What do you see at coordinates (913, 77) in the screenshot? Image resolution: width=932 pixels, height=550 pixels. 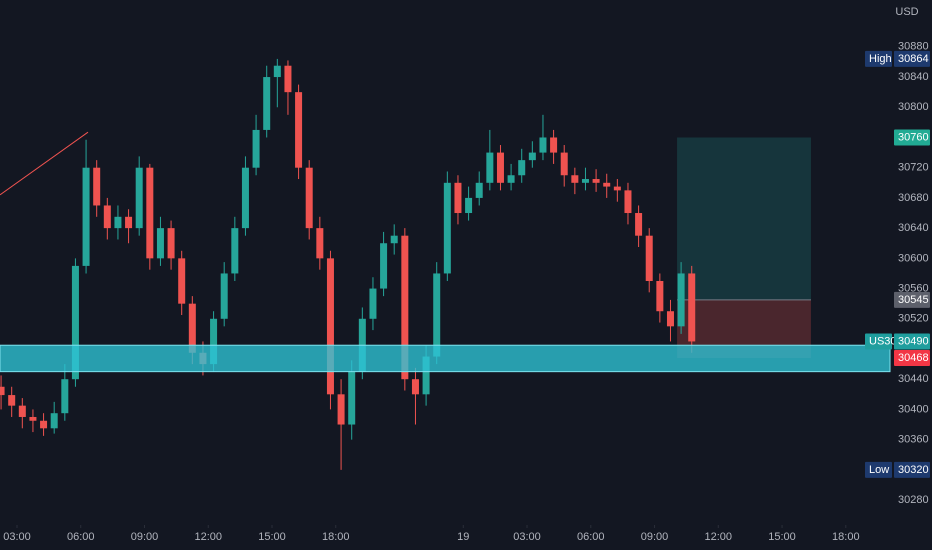 I see `y-tick-label: 30840` at bounding box center [913, 77].